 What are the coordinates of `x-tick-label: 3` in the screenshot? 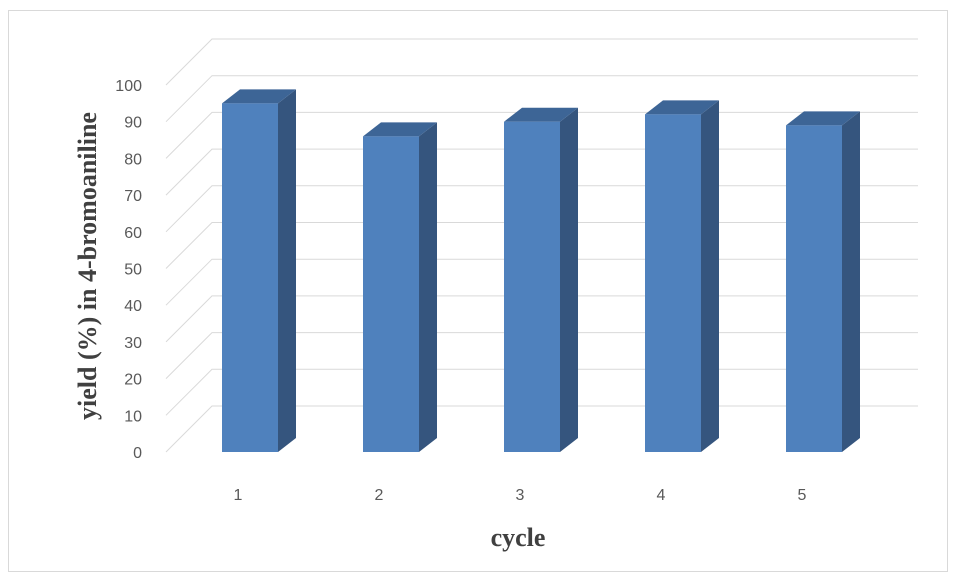 It's located at (520, 495).